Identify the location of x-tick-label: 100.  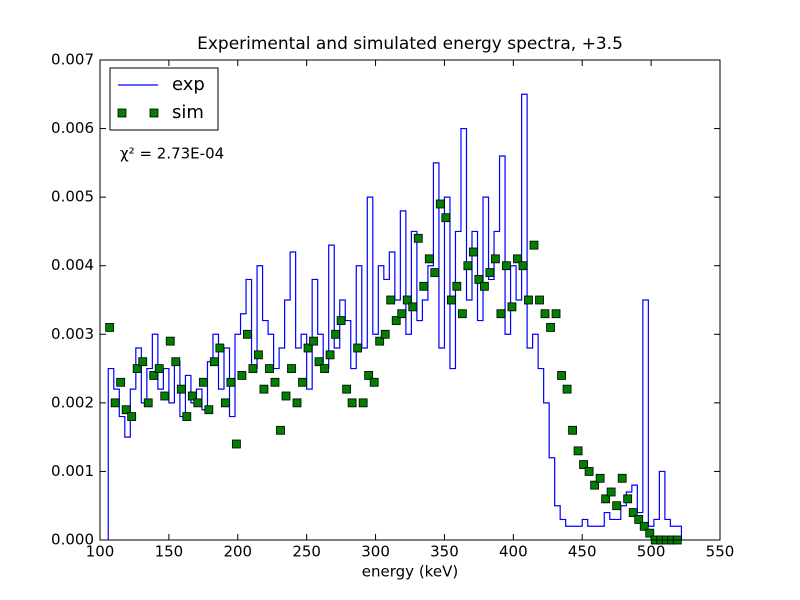
(100, 552).